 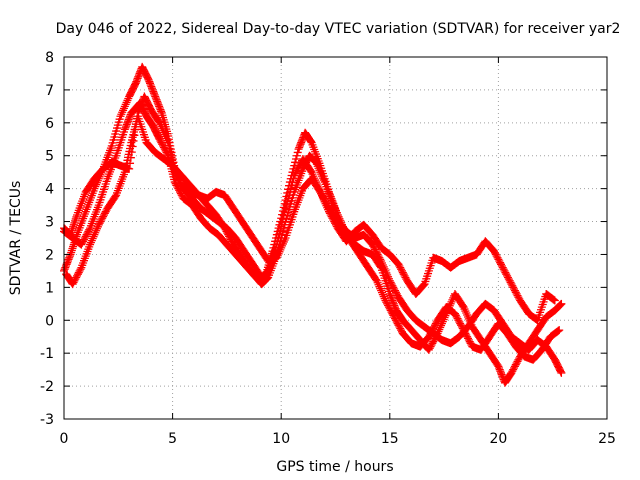 What do you see at coordinates (338, 439) in the screenshot?
I see `x-tick-labels: 0 5 10 15 20 25` at bounding box center [338, 439].